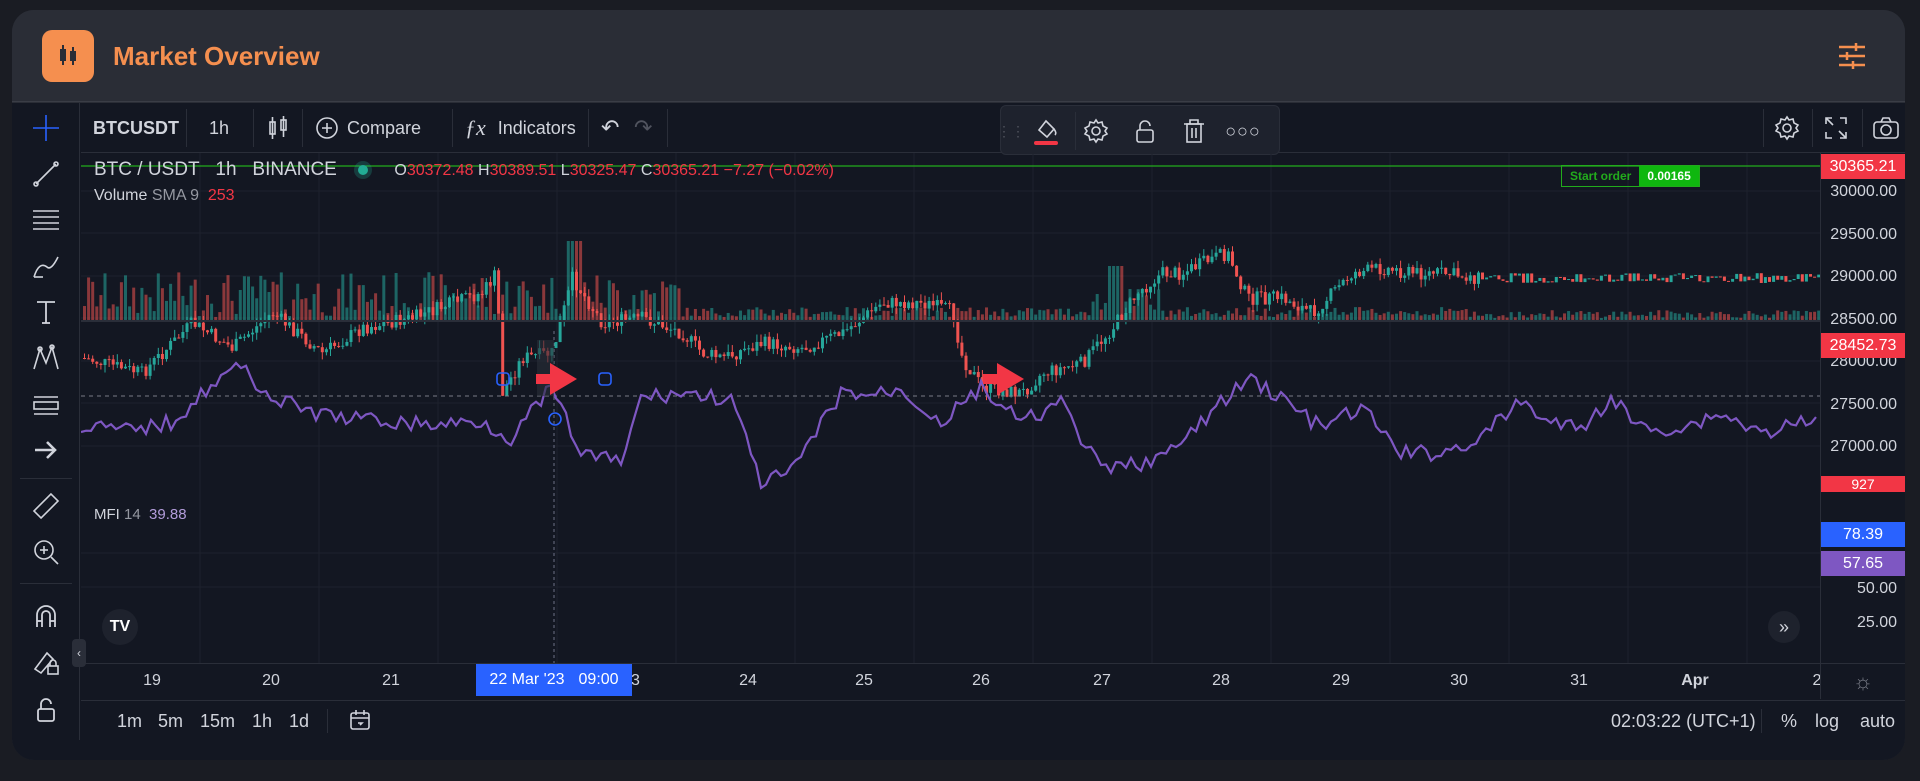 This screenshot has height=781, width=1920. I want to click on scroll-to-latest-icon: », so click(1784, 627).